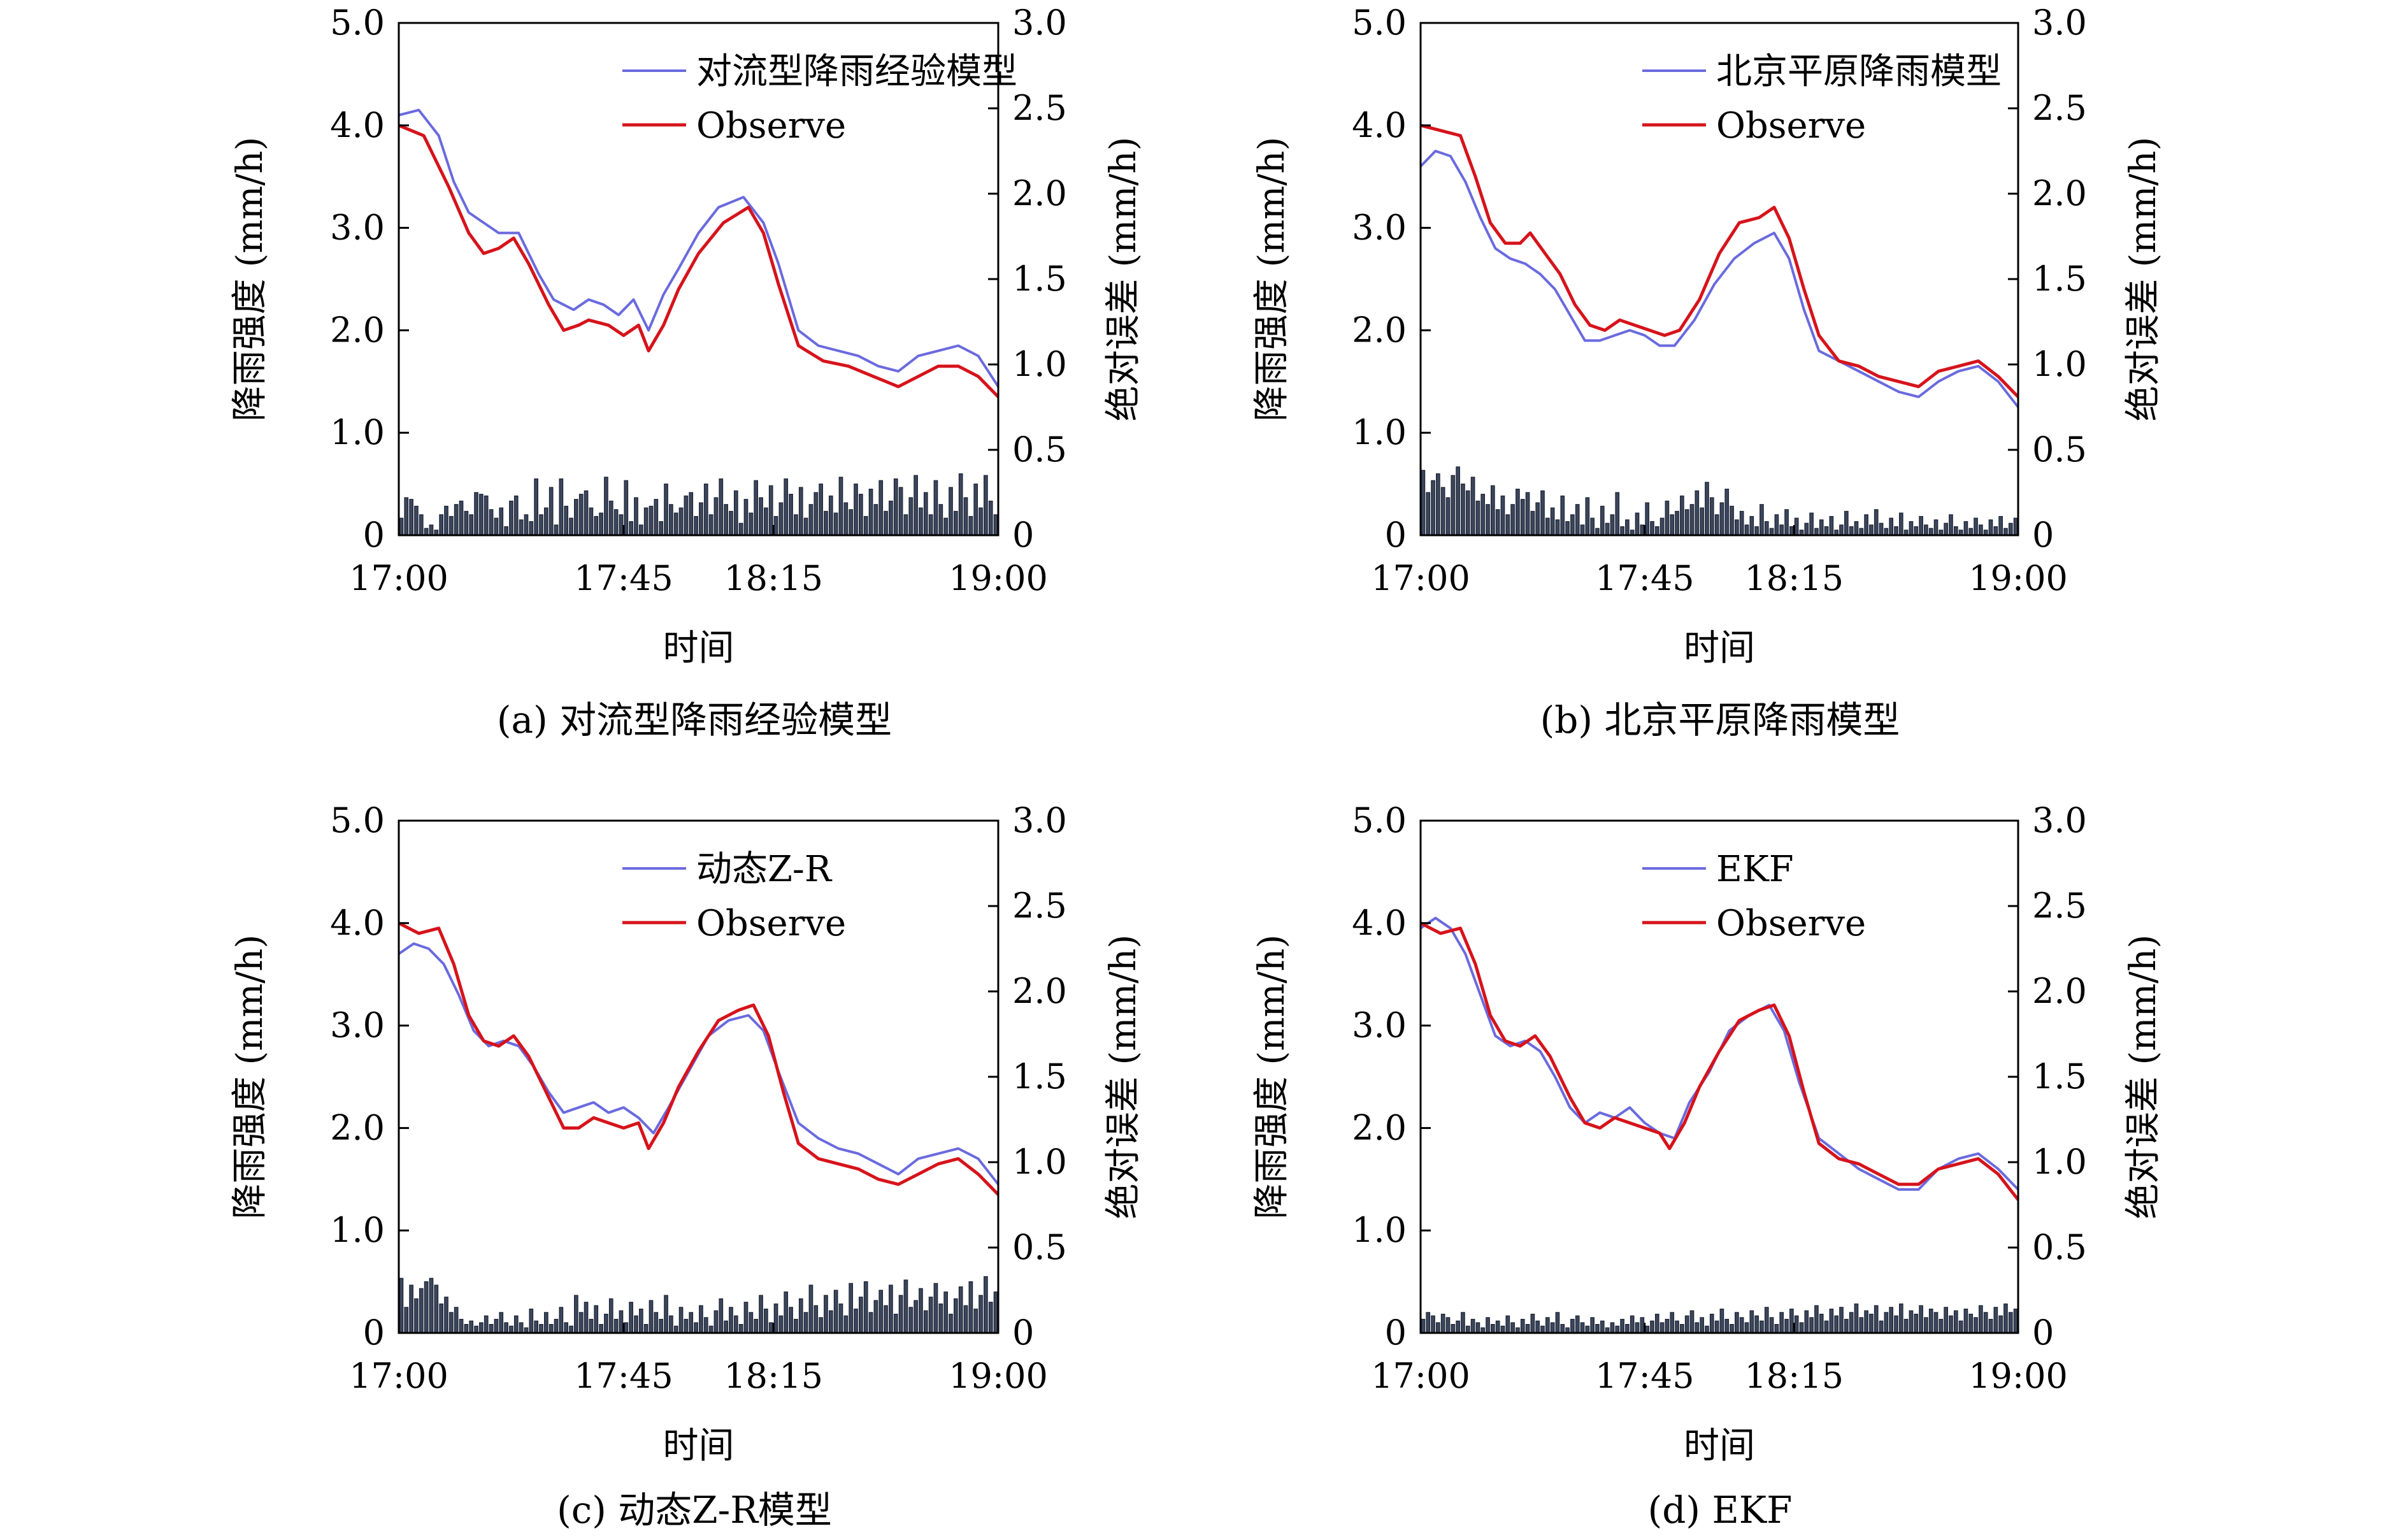 The height and width of the screenshot is (1540, 2408). I want to click on y2-tick-label: 3.0, so click(1039, 820).